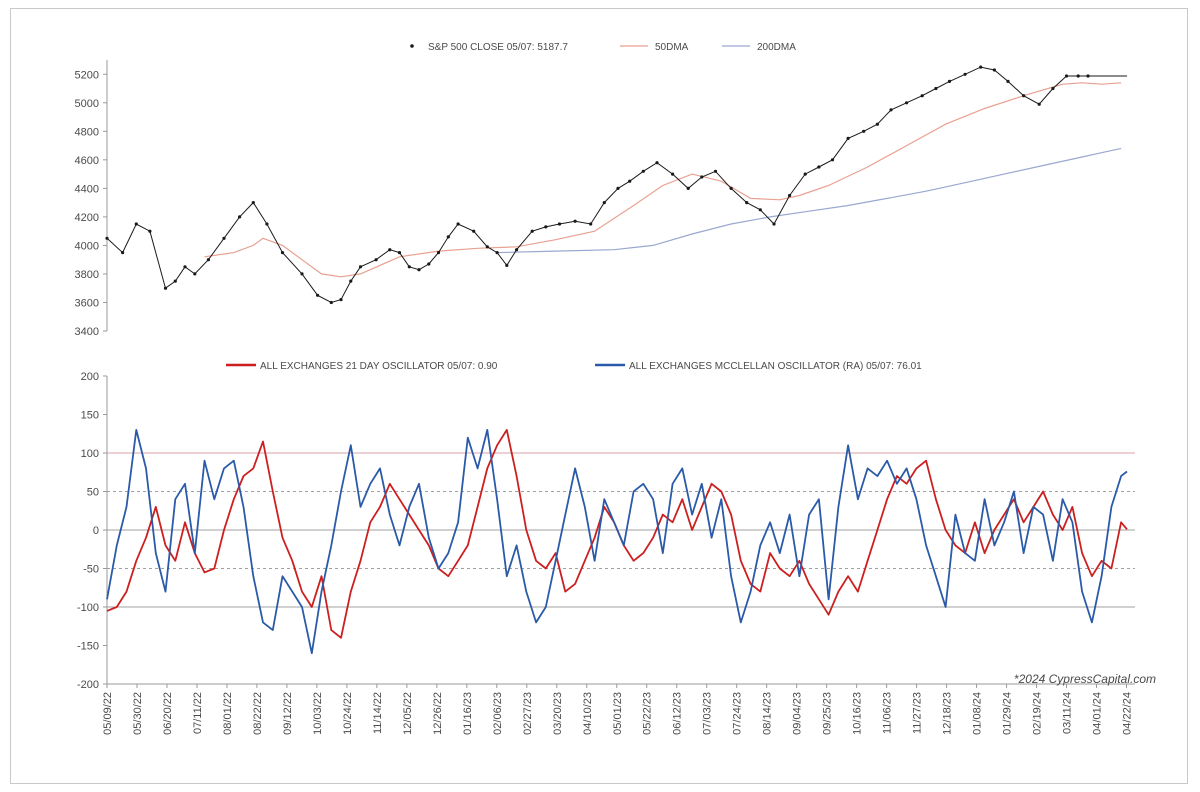 The width and height of the screenshot is (1200, 792). What do you see at coordinates (1068, 713) in the screenshot?
I see `x-tick-label: 03/11/24` at bounding box center [1068, 713].